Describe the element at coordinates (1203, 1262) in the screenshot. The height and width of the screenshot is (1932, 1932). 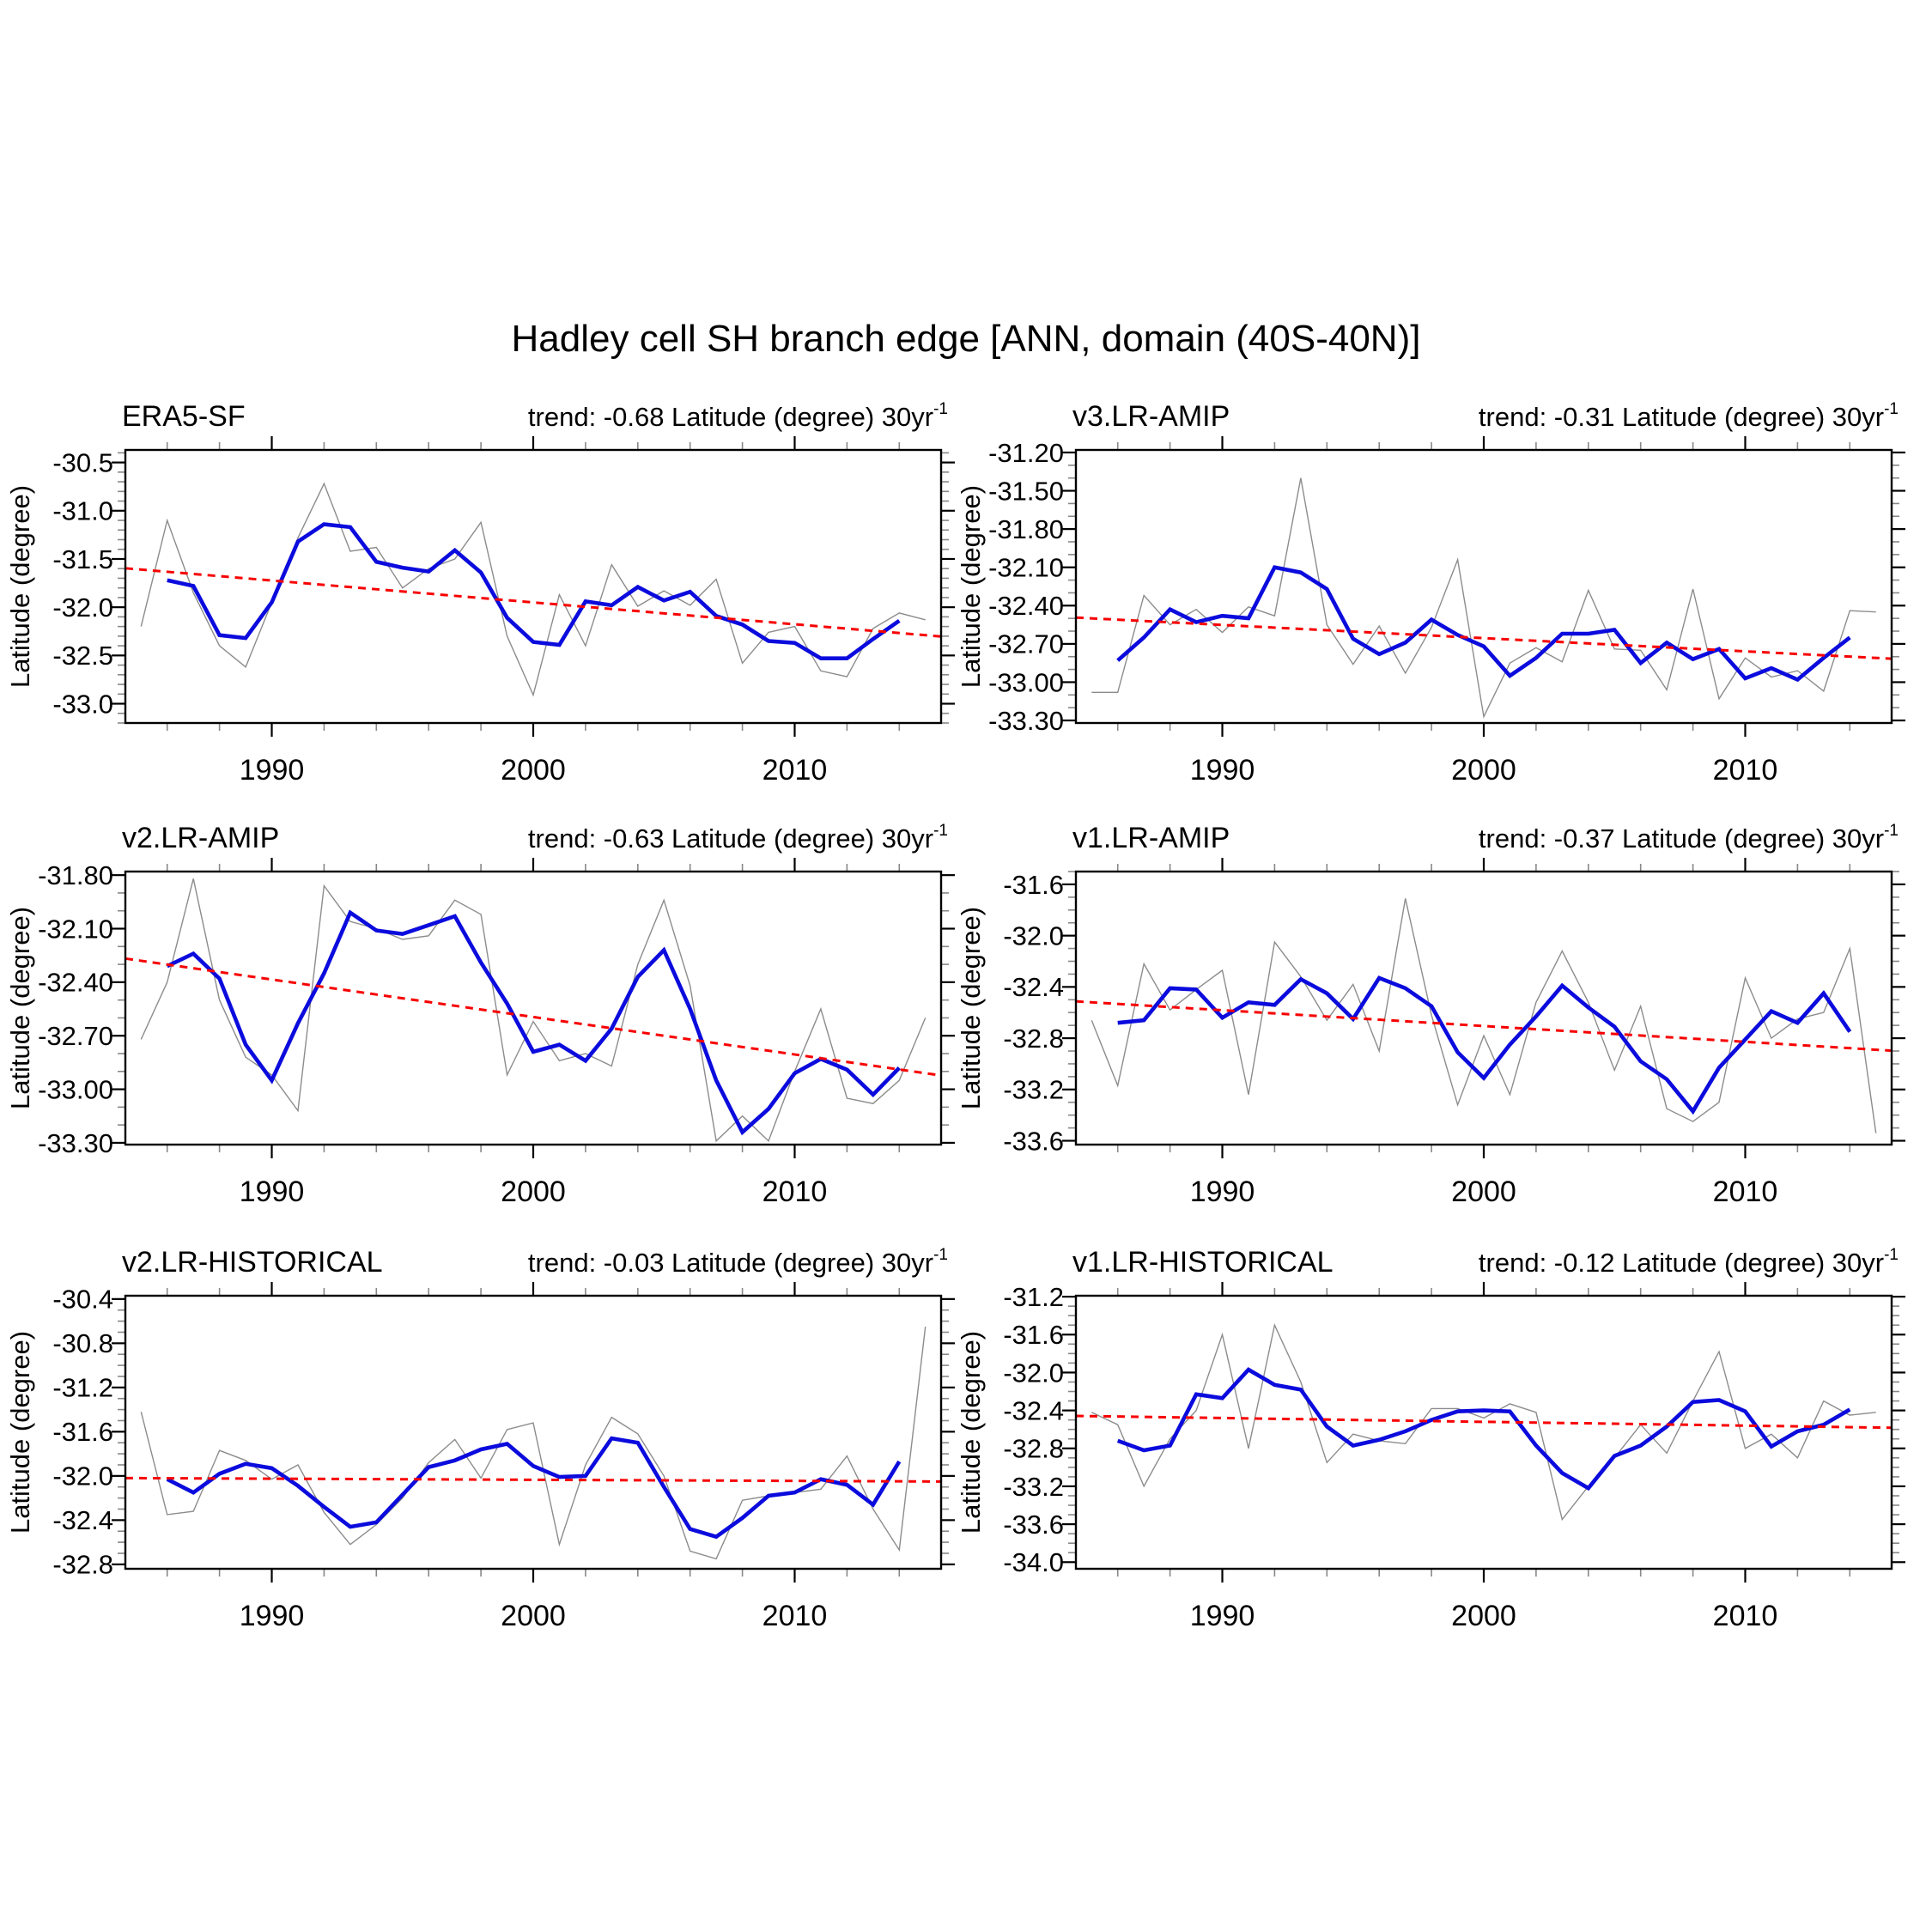
I see `panel-title: v1.LR-HISTORICAL` at that location.